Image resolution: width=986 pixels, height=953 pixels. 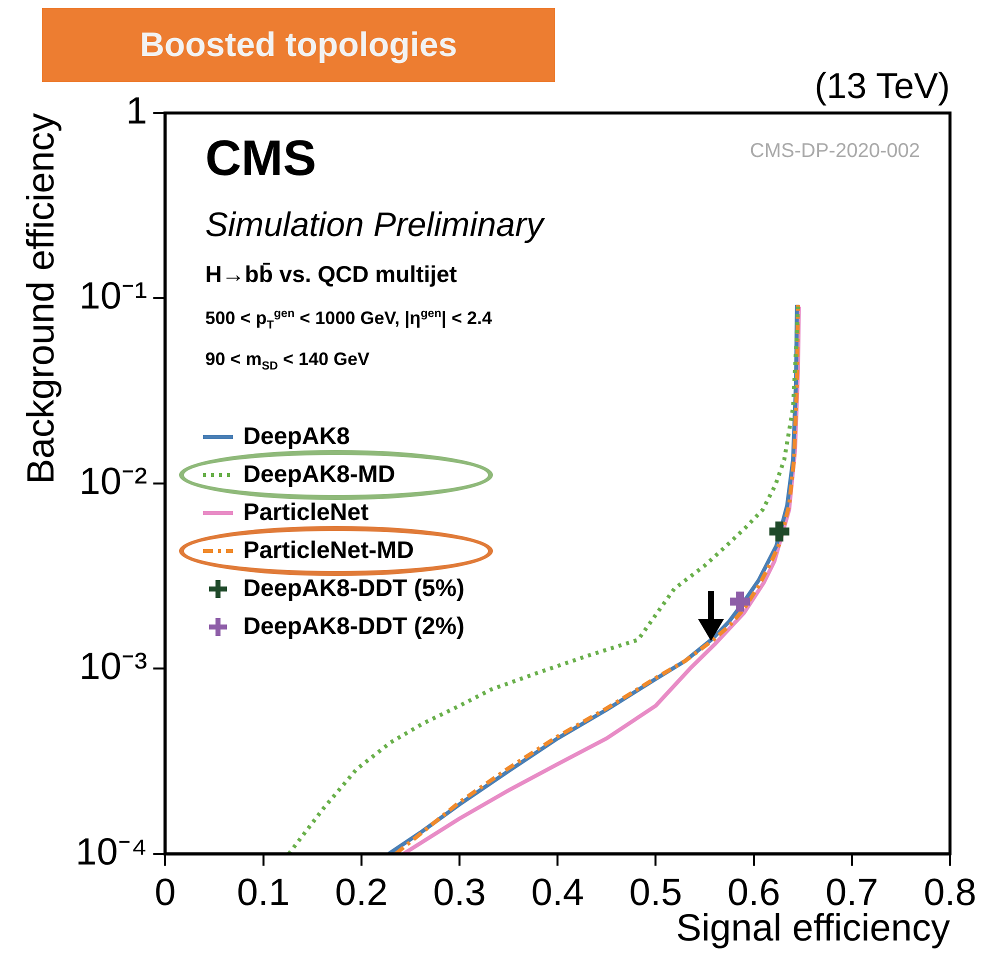 I want to click on annotation: Simulation Preliminary, so click(x=374, y=225).